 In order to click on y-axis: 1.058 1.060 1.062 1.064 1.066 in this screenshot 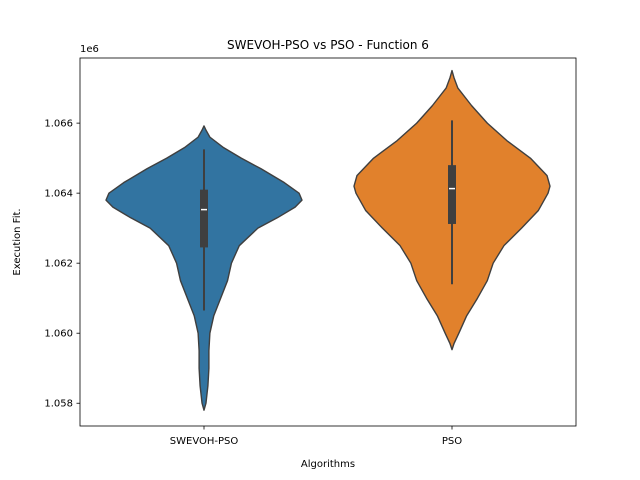, I will do `click(62, 264)`.